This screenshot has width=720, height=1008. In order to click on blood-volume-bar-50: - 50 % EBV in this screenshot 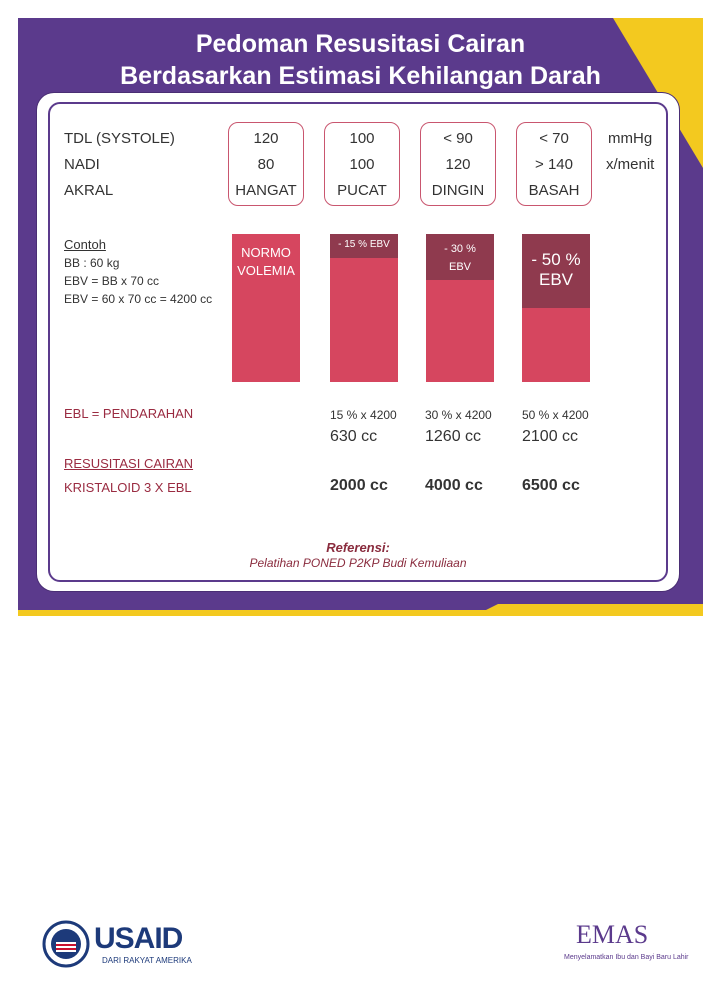, I will do `click(556, 308)`.